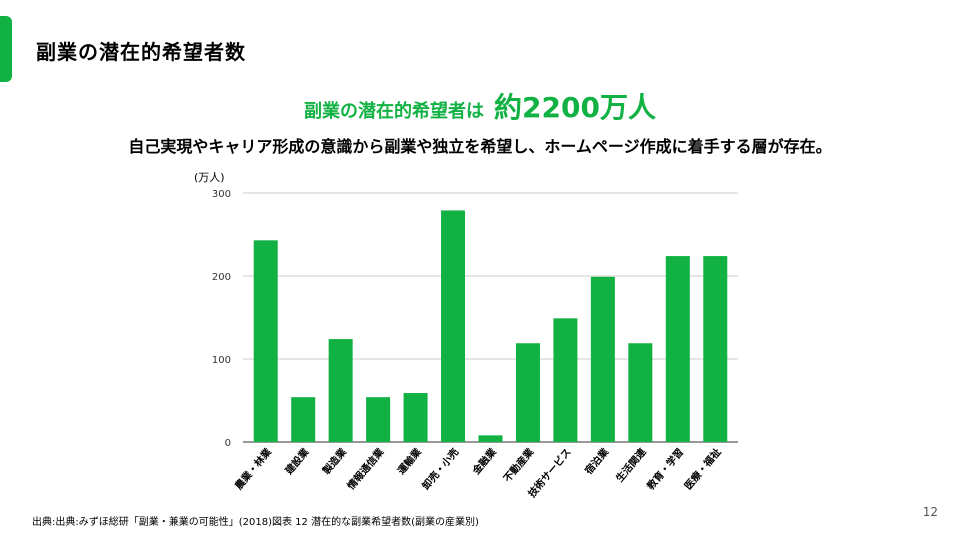  I want to click on page-title: 副業の潜在的希望者数, so click(141, 52).